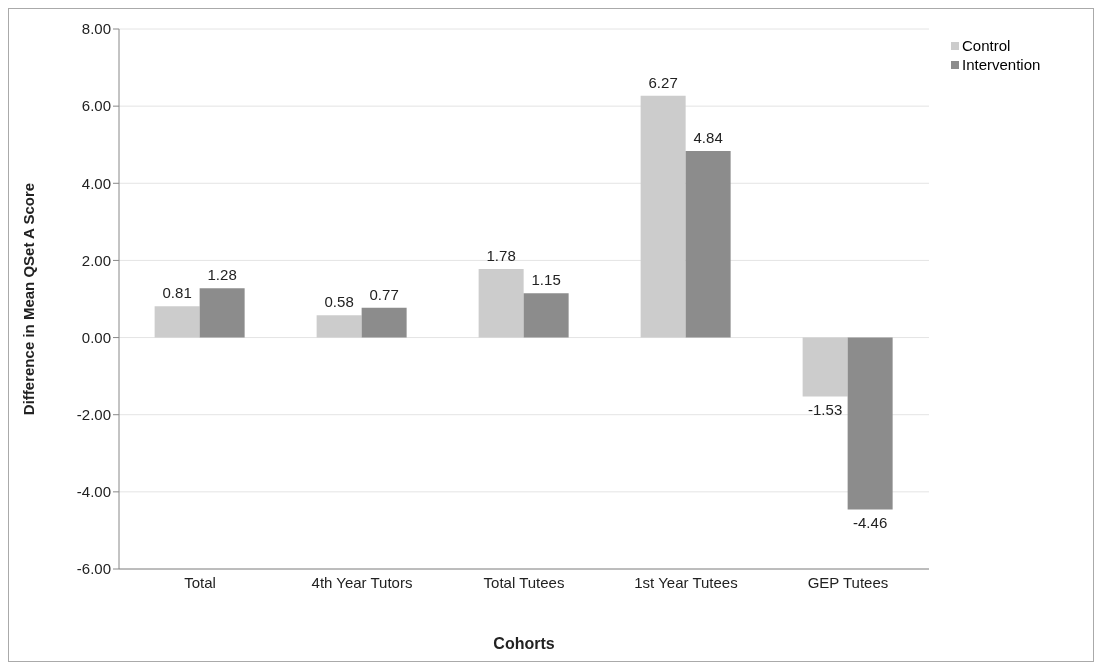  What do you see at coordinates (96, 260) in the screenshot?
I see `y-tick-label: 2.00` at bounding box center [96, 260].